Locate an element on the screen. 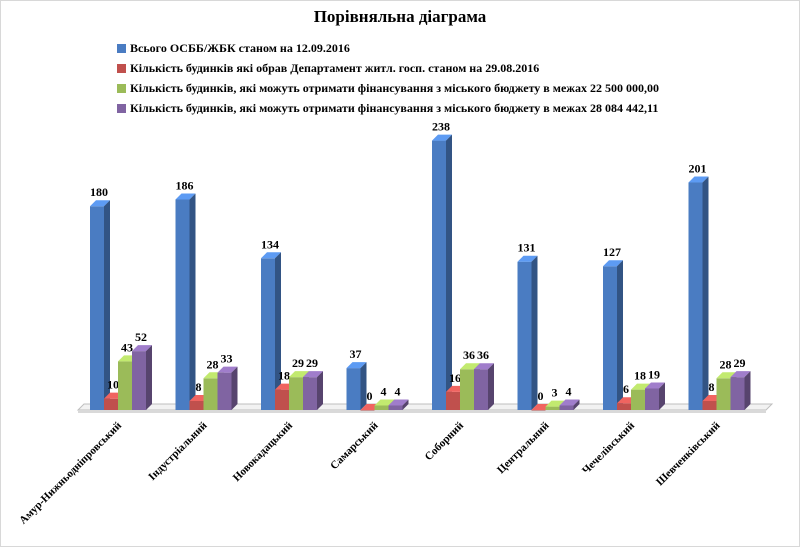 Image resolution: width=800 pixels, height=547 pixels. data-label: 8 is located at coordinates (712, 387).